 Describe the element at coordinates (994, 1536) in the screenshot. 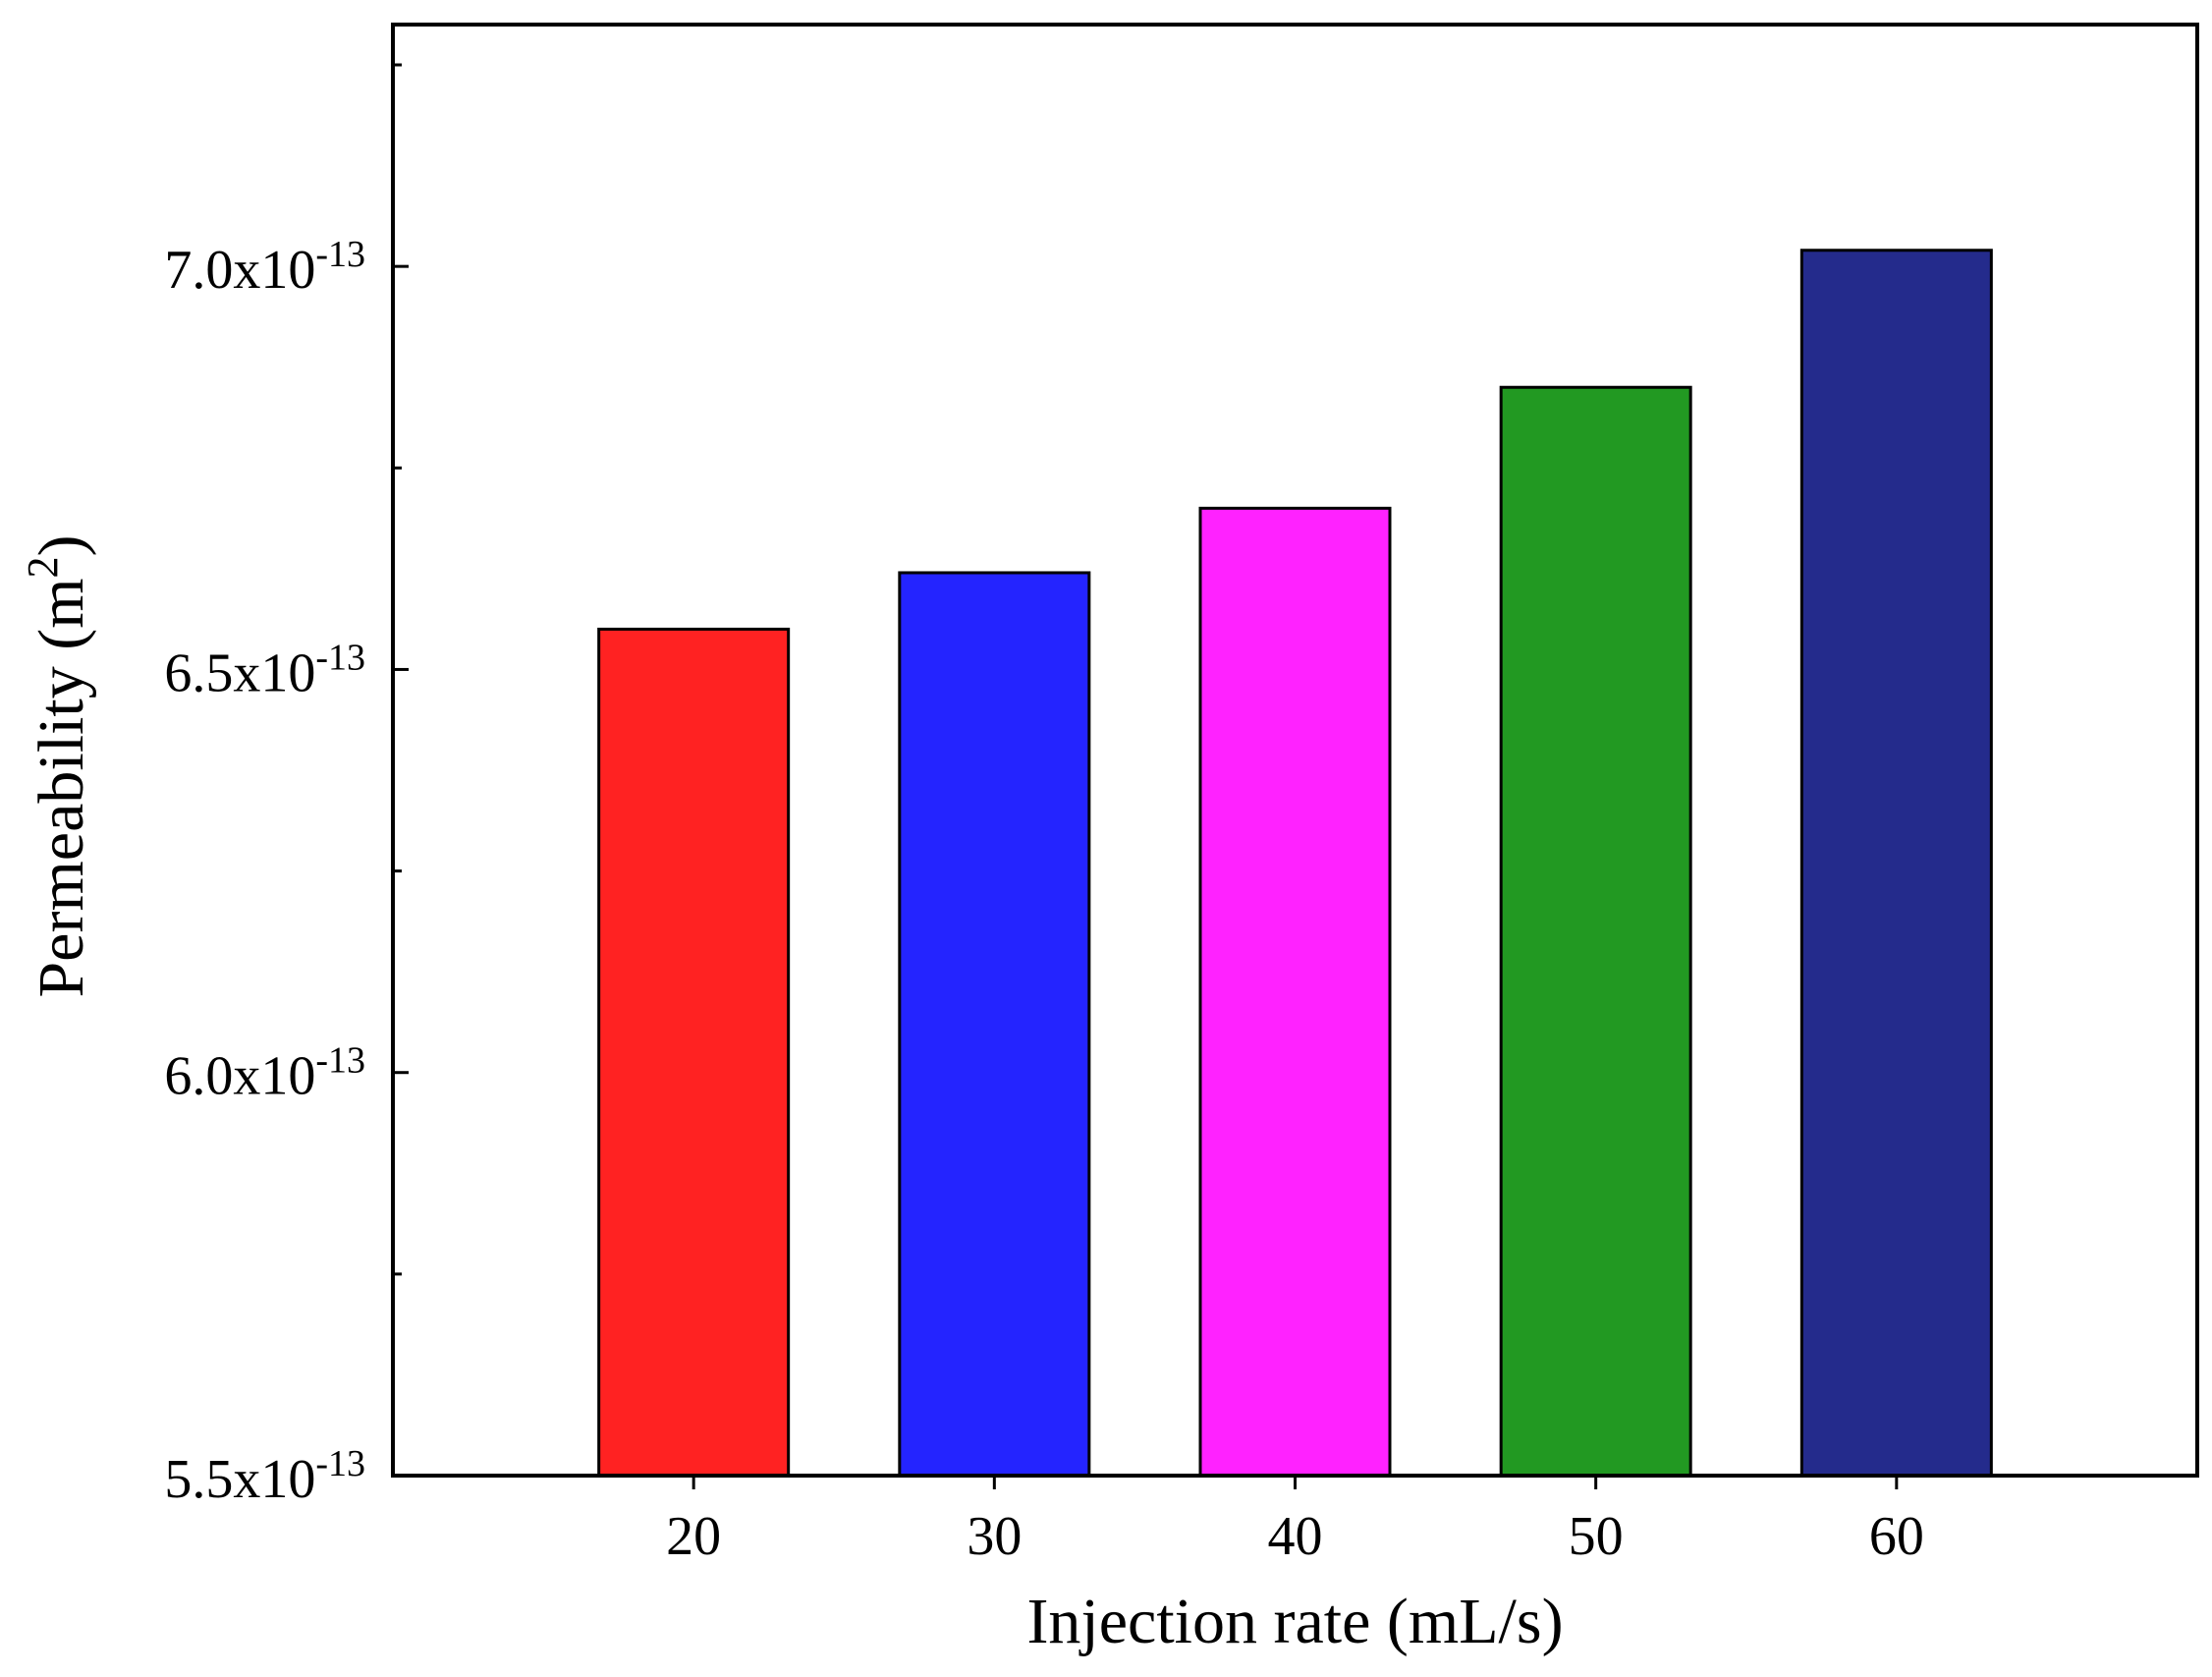

I see `x-tick-label-30: 30` at that location.